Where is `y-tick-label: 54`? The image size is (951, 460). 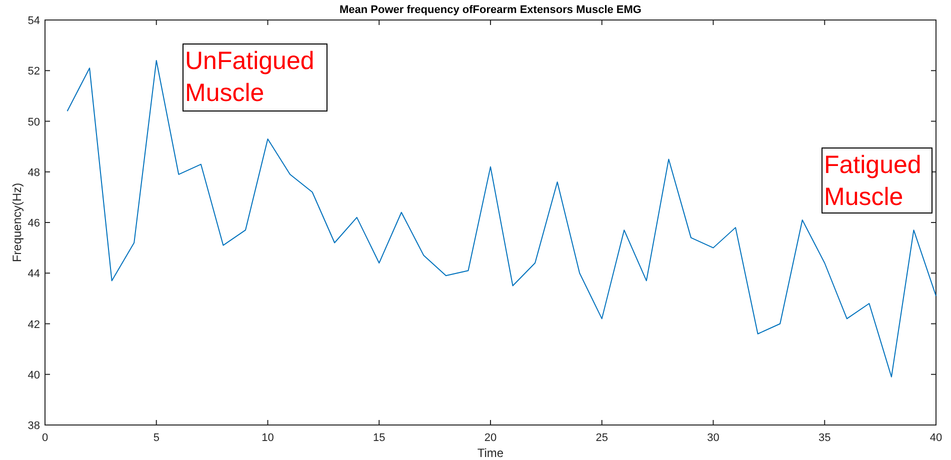 y-tick-label: 54 is located at coordinates (34, 21).